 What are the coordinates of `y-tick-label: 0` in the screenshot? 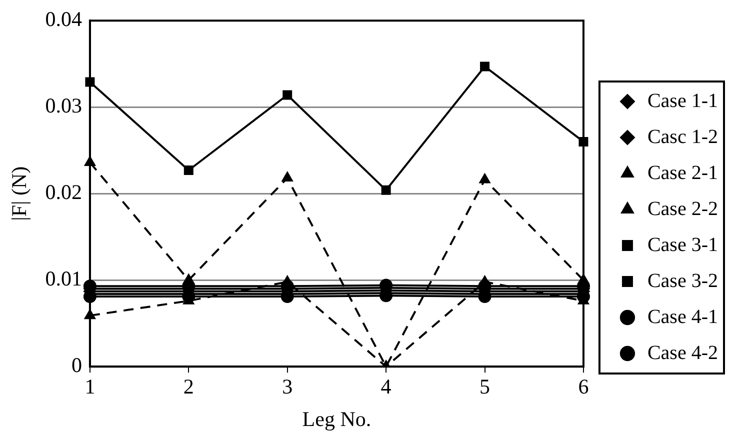 It's located at (76, 365).